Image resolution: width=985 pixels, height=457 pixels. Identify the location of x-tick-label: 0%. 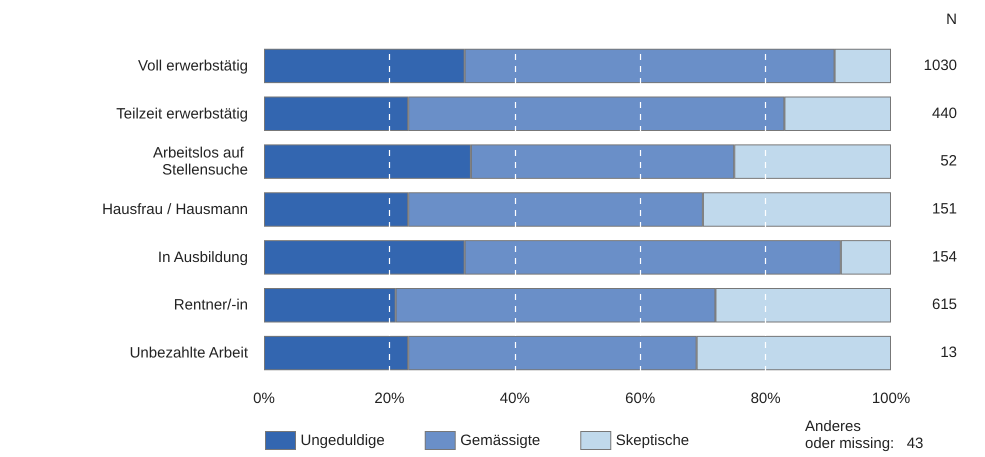
(264, 398).